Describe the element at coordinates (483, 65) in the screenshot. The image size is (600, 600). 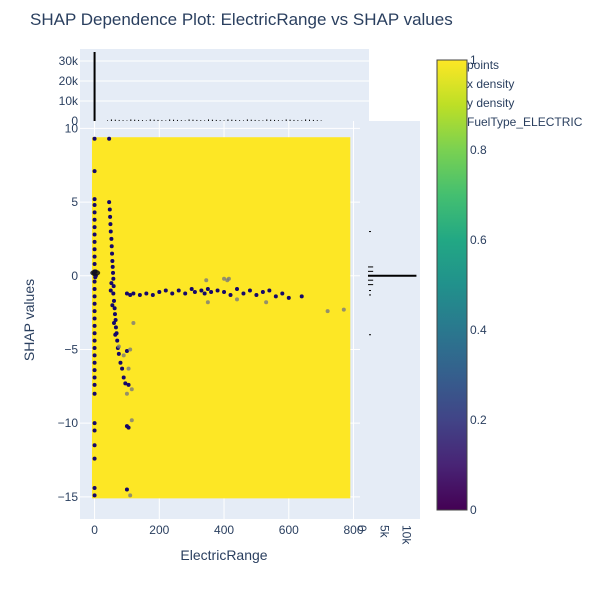
I see `legend-item-points: points` at that location.